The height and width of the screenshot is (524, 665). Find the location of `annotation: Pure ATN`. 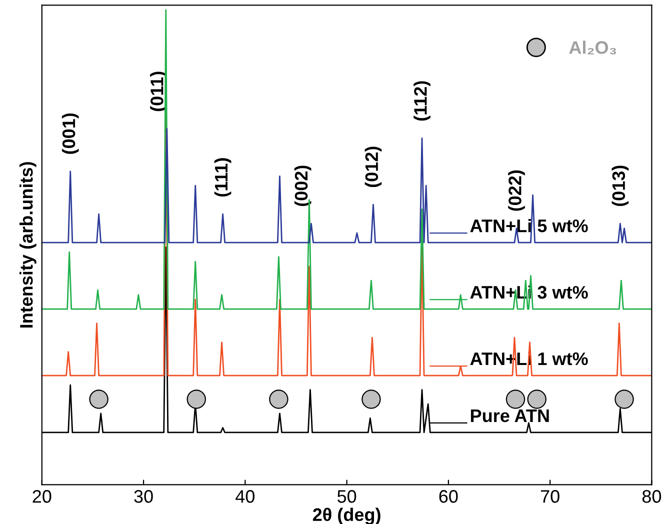

annotation: Pure ATN is located at coordinates (509, 416).